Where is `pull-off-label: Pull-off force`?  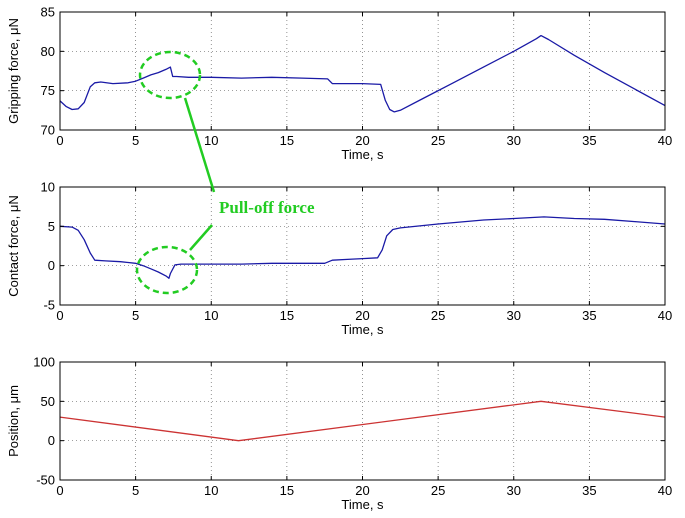
pull-off-label: Pull-off force is located at coordinates (267, 207).